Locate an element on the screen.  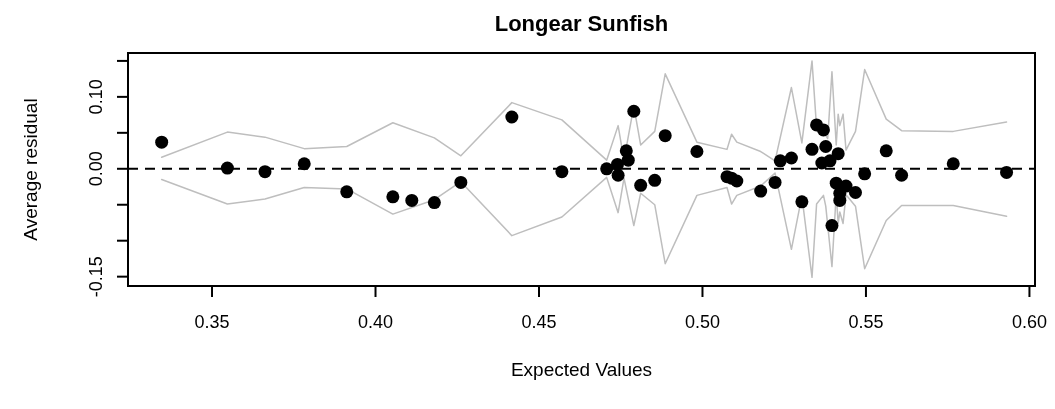
x-tick-label: 0.60 is located at coordinates (1029, 322).